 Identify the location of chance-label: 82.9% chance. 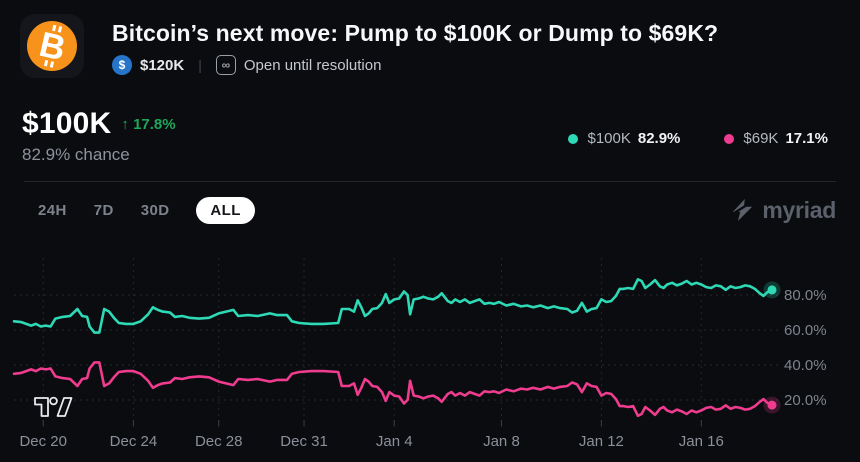
(76, 154).